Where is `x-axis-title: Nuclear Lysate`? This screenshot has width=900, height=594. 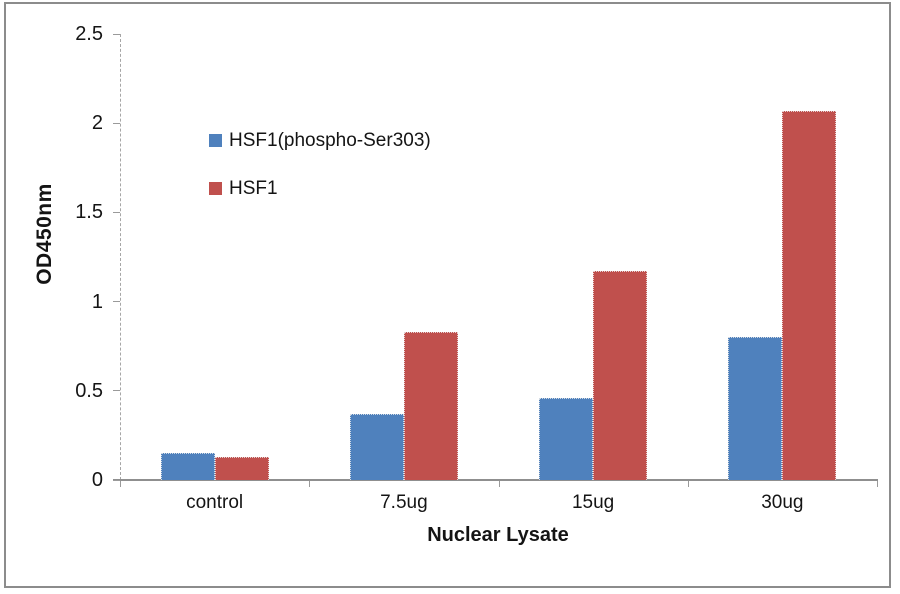 x-axis-title: Nuclear Lysate is located at coordinates (498, 535).